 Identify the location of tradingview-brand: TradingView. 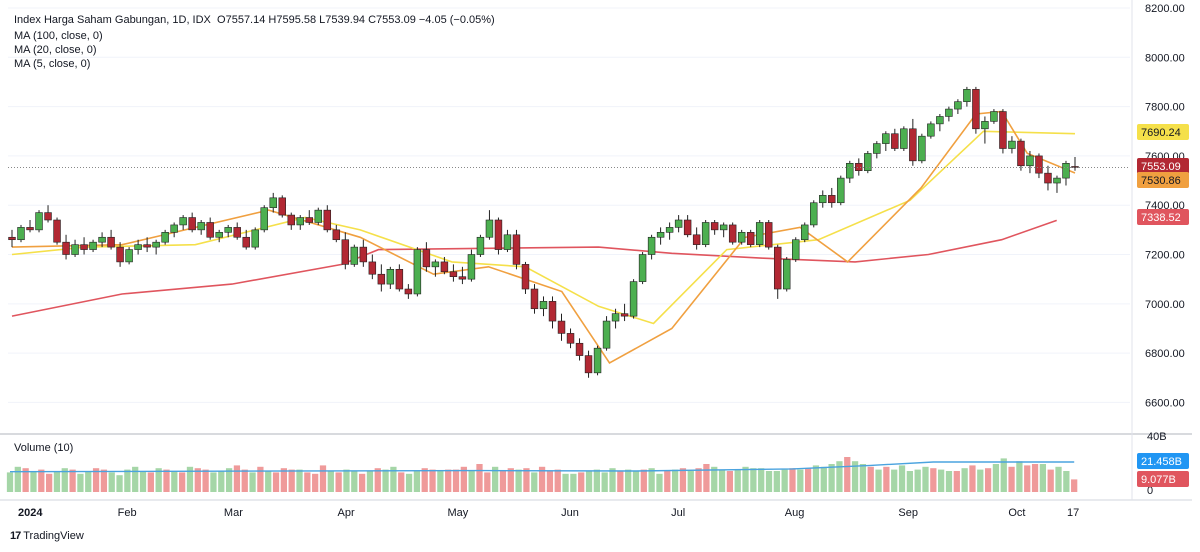
(53, 536).